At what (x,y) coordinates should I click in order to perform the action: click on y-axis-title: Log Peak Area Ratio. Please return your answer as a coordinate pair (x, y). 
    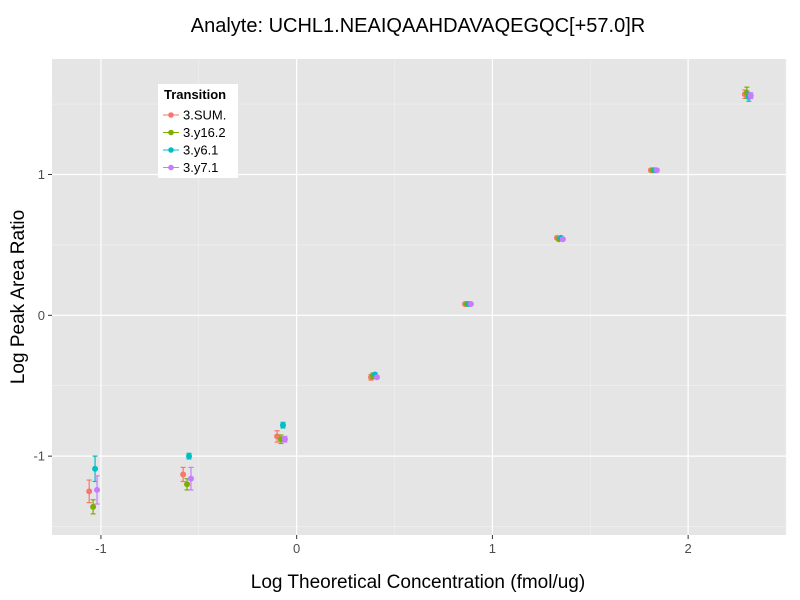
    Looking at the image, I should click on (18, 297).